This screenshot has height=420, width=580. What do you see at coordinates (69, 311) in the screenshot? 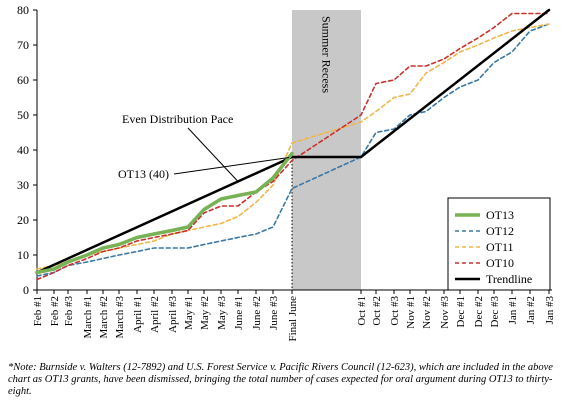
I see `x-tick-label: Feb #3` at bounding box center [69, 311].